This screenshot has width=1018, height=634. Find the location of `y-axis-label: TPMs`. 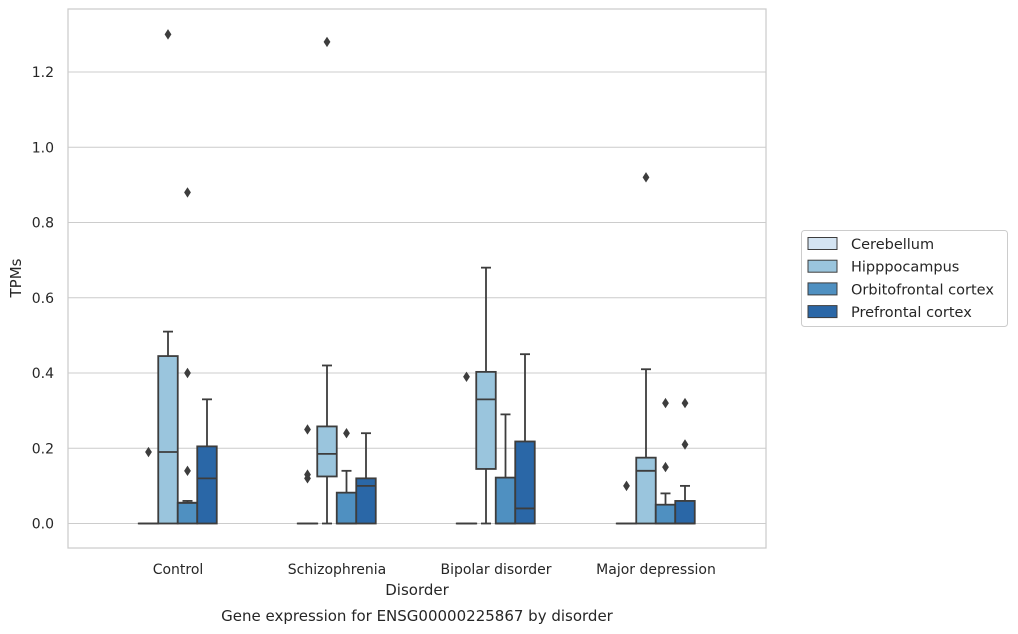

y-axis-label: TPMs is located at coordinates (16, 278).